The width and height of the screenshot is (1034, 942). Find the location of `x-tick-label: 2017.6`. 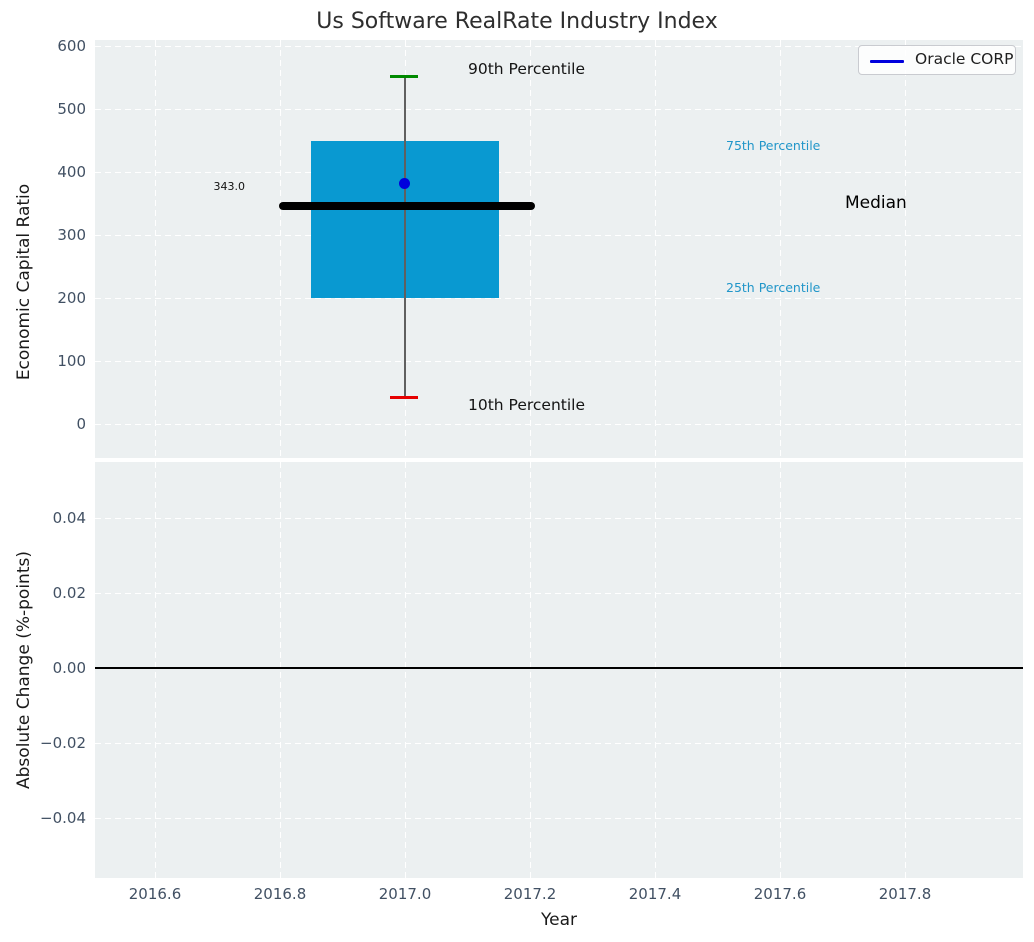

x-tick-label: 2017.6 is located at coordinates (780, 894).